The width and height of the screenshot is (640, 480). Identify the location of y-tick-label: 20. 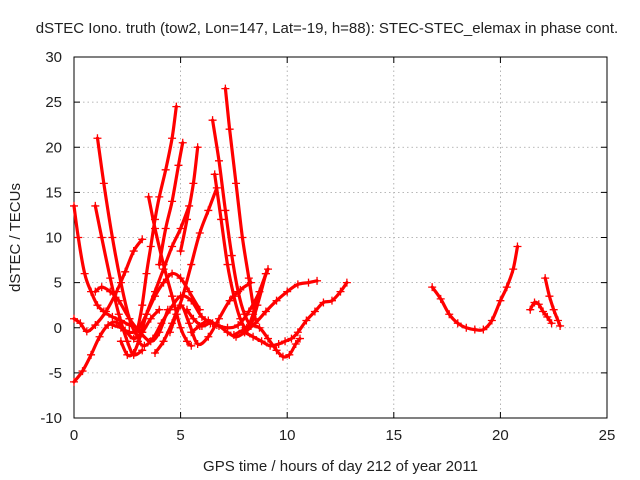
(53, 147).